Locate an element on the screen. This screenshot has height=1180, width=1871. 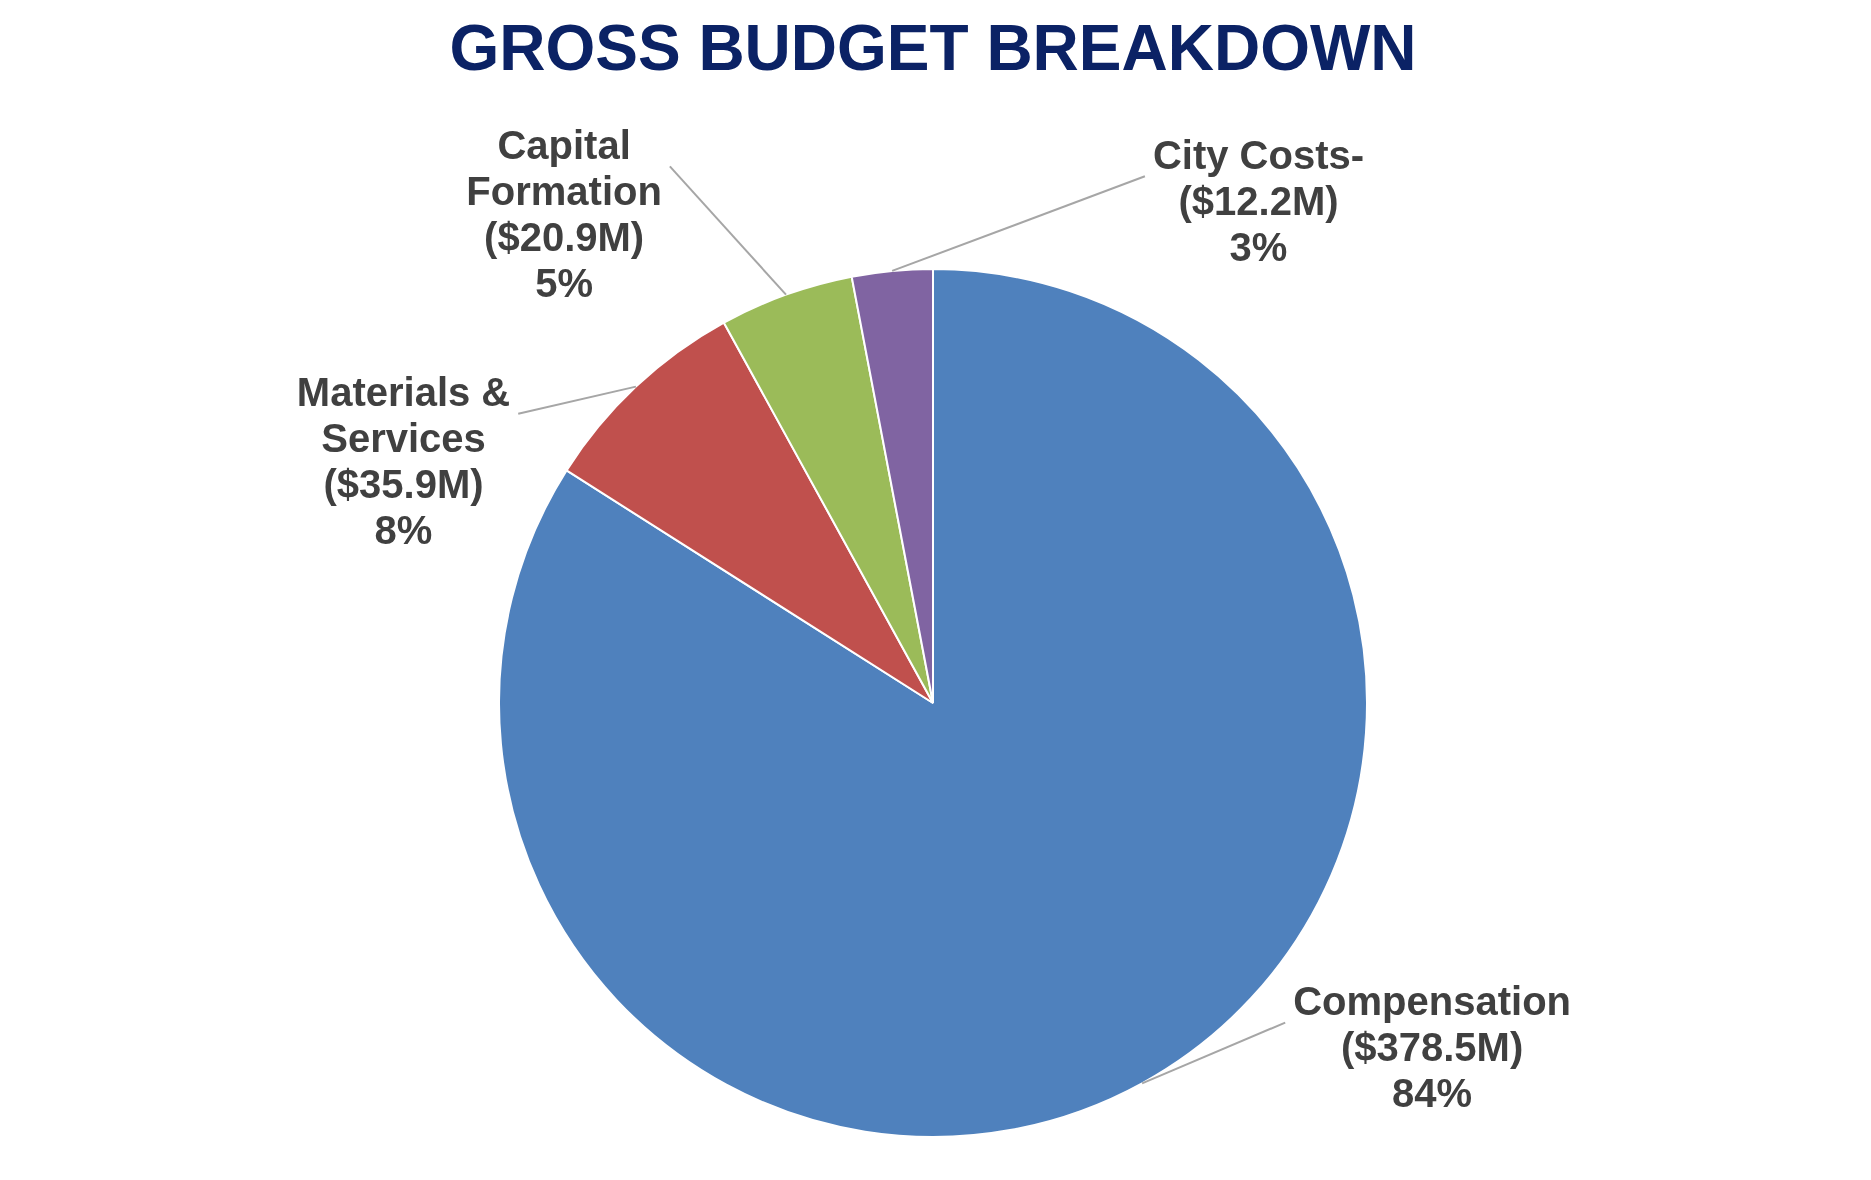
slice-label: City Costs- is located at coordinates (1258, 154).